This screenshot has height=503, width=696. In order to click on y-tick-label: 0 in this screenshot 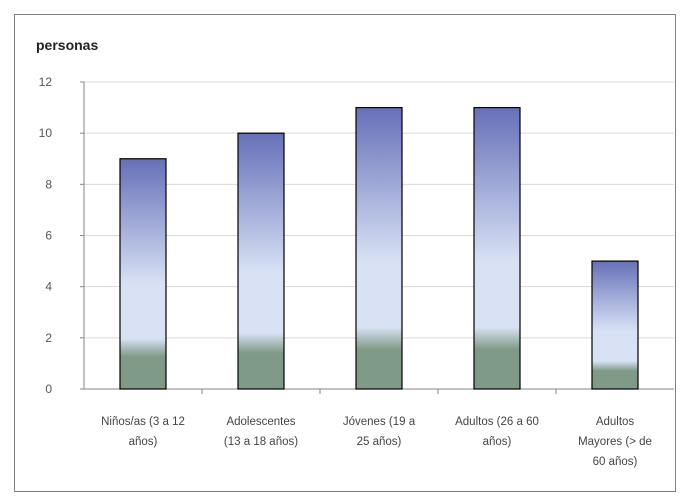, I will do `click(48, 389)`.